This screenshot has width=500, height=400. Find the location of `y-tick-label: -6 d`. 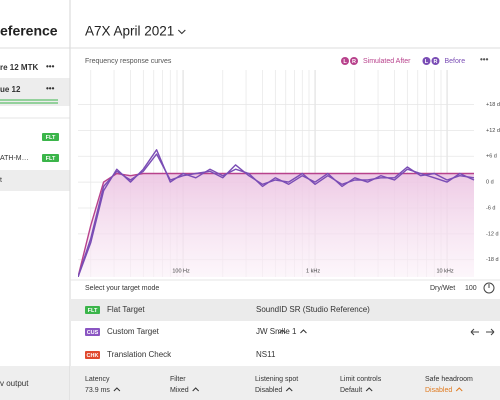

y-tick-label: -6 d is located at coordinates (490, 208).